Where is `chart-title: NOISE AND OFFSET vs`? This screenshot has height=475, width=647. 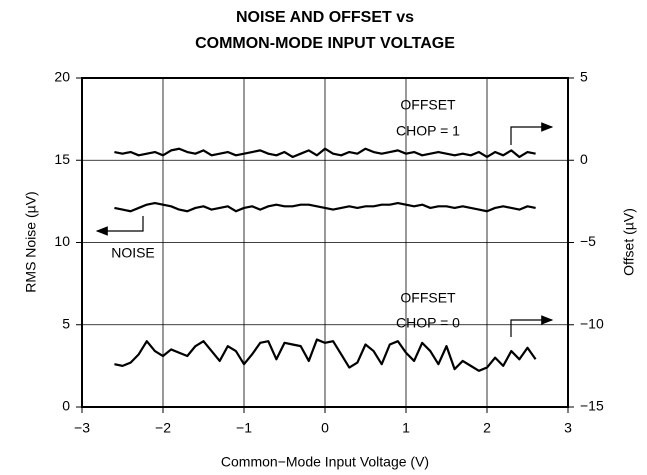 chart-title: NOISE AND OFFSET vs is located at coordinates (325, 17).